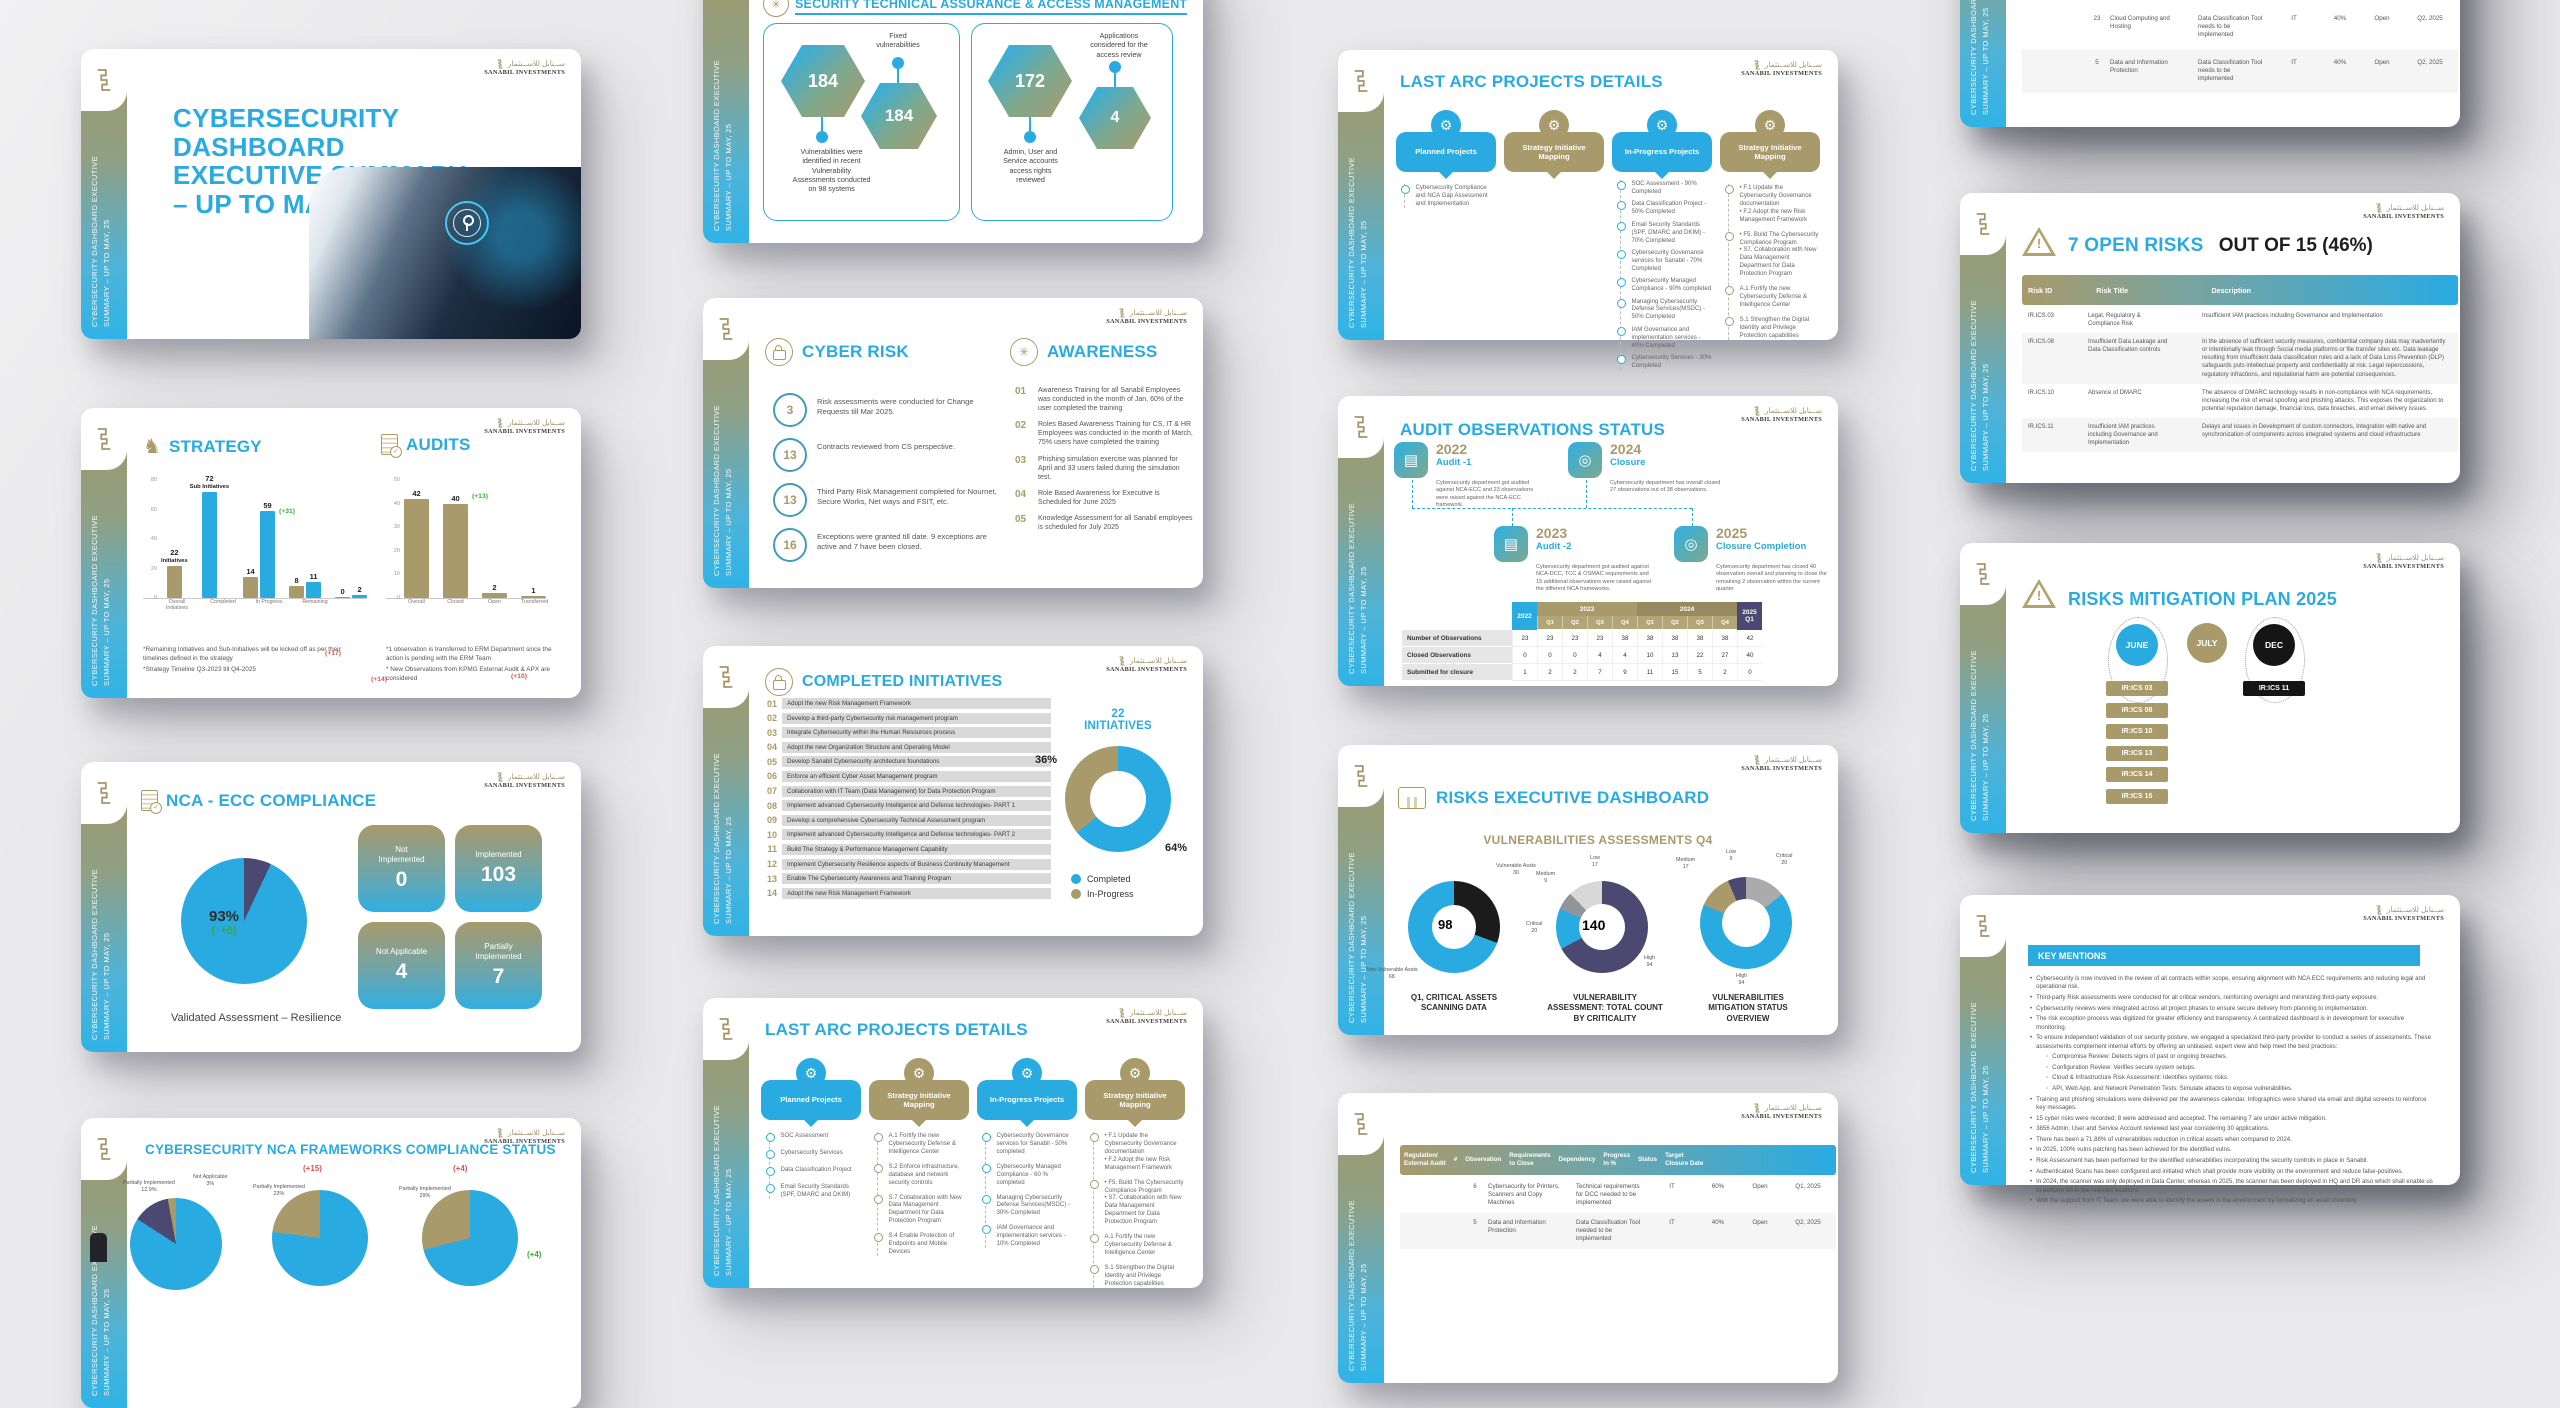 Image resolution: width=2560 pixels, height=1408 pixels. Describe the element at coordinates (1412, 798) in the screenshot. I see `dashboard-icon` at that location.